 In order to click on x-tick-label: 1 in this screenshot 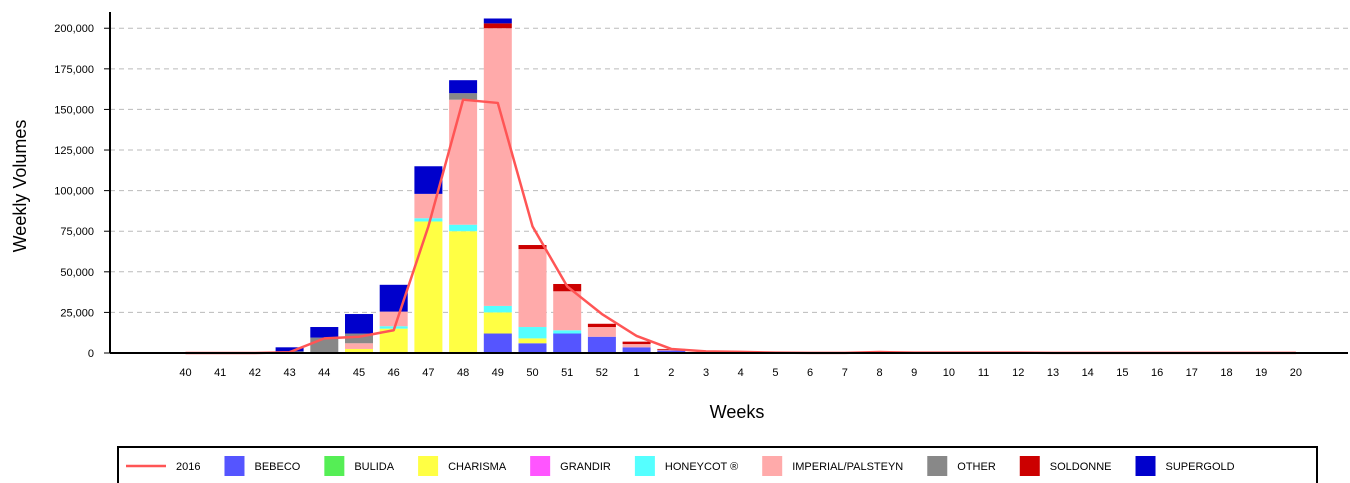, I will do `click(637, 373)`.